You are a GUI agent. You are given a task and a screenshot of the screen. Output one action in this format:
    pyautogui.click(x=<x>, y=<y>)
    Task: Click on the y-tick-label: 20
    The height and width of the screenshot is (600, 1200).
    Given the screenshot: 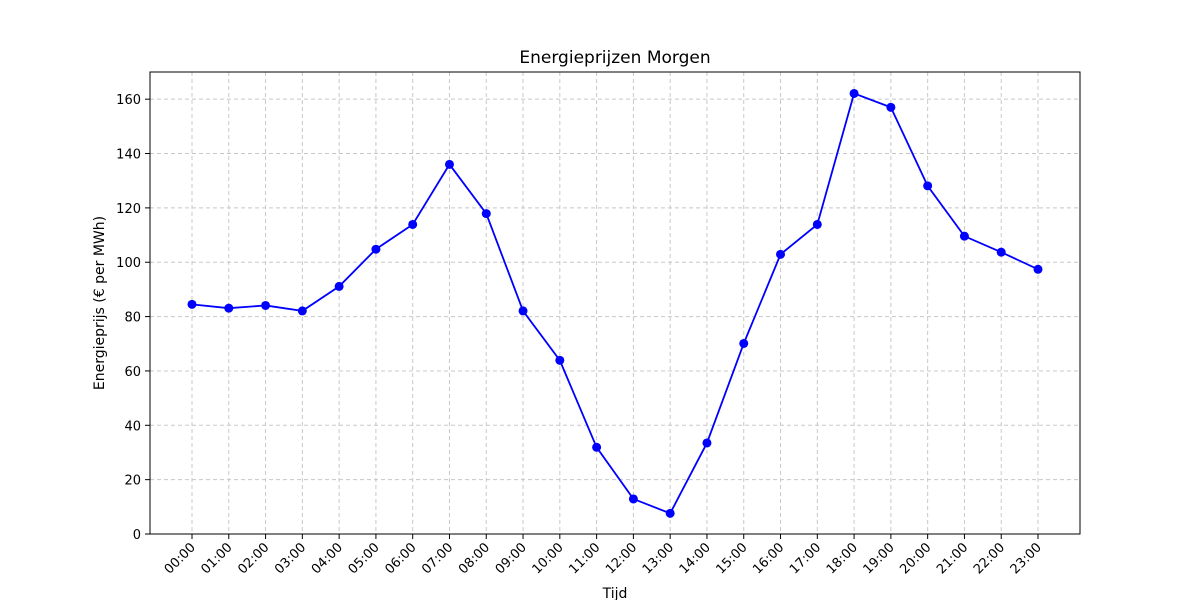 What is the action you would take?
    pyautogui.click(x=132, y=481)
    